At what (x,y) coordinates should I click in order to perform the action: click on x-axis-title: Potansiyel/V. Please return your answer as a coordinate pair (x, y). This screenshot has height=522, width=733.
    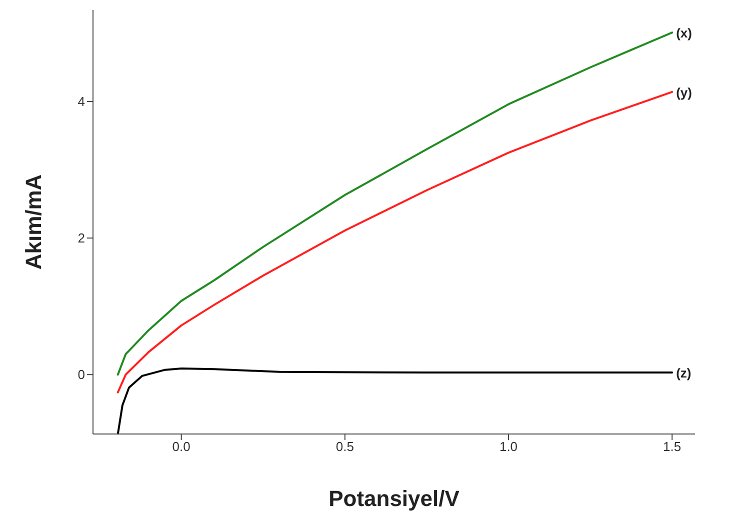
    Looking at the image, I should click on (394, 498).